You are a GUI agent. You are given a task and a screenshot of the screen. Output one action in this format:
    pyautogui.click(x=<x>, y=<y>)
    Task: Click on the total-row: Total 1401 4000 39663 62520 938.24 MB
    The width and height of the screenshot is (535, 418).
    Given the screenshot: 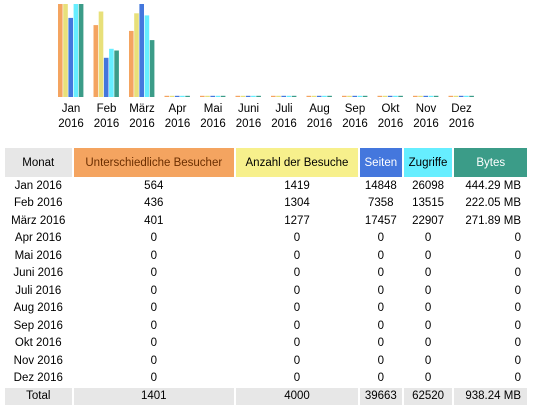 What is the action you would take?
    pyautogui.click(x=266, y=396)
    